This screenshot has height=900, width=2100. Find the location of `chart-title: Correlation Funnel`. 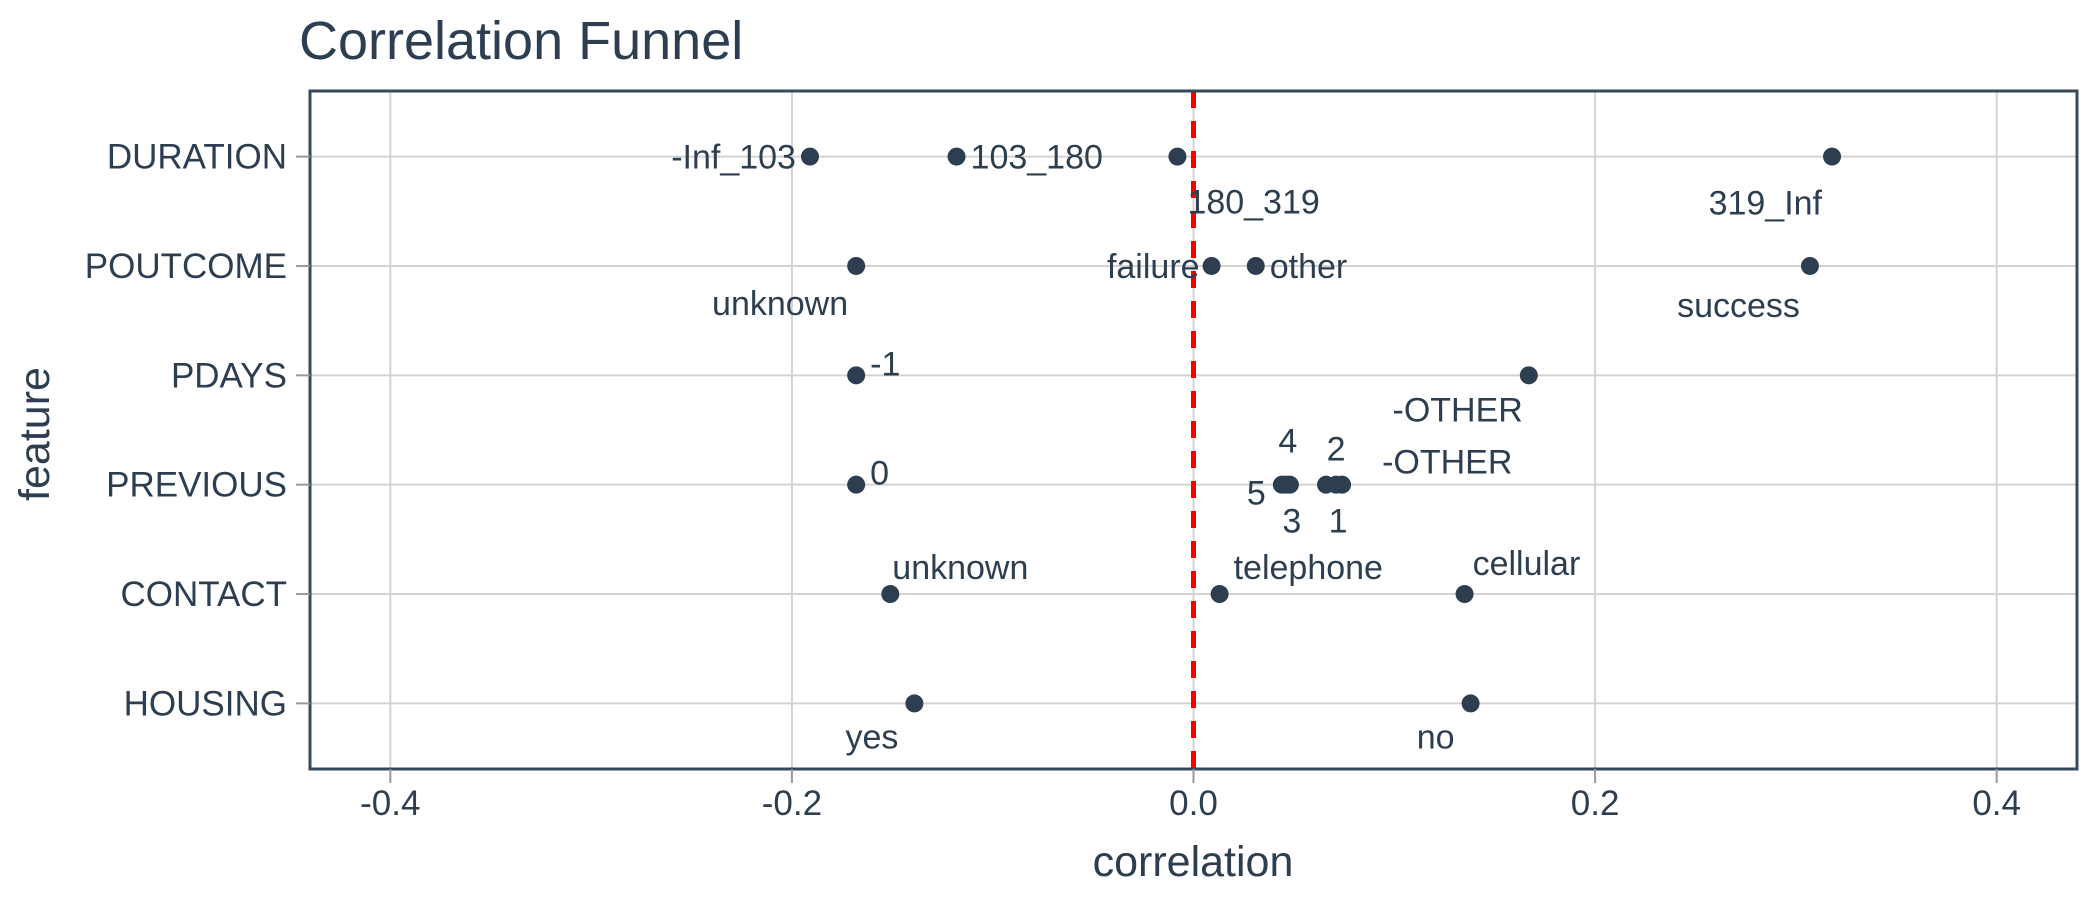

chart-title: Correlation Funnel is located at coordinates (521, 41).